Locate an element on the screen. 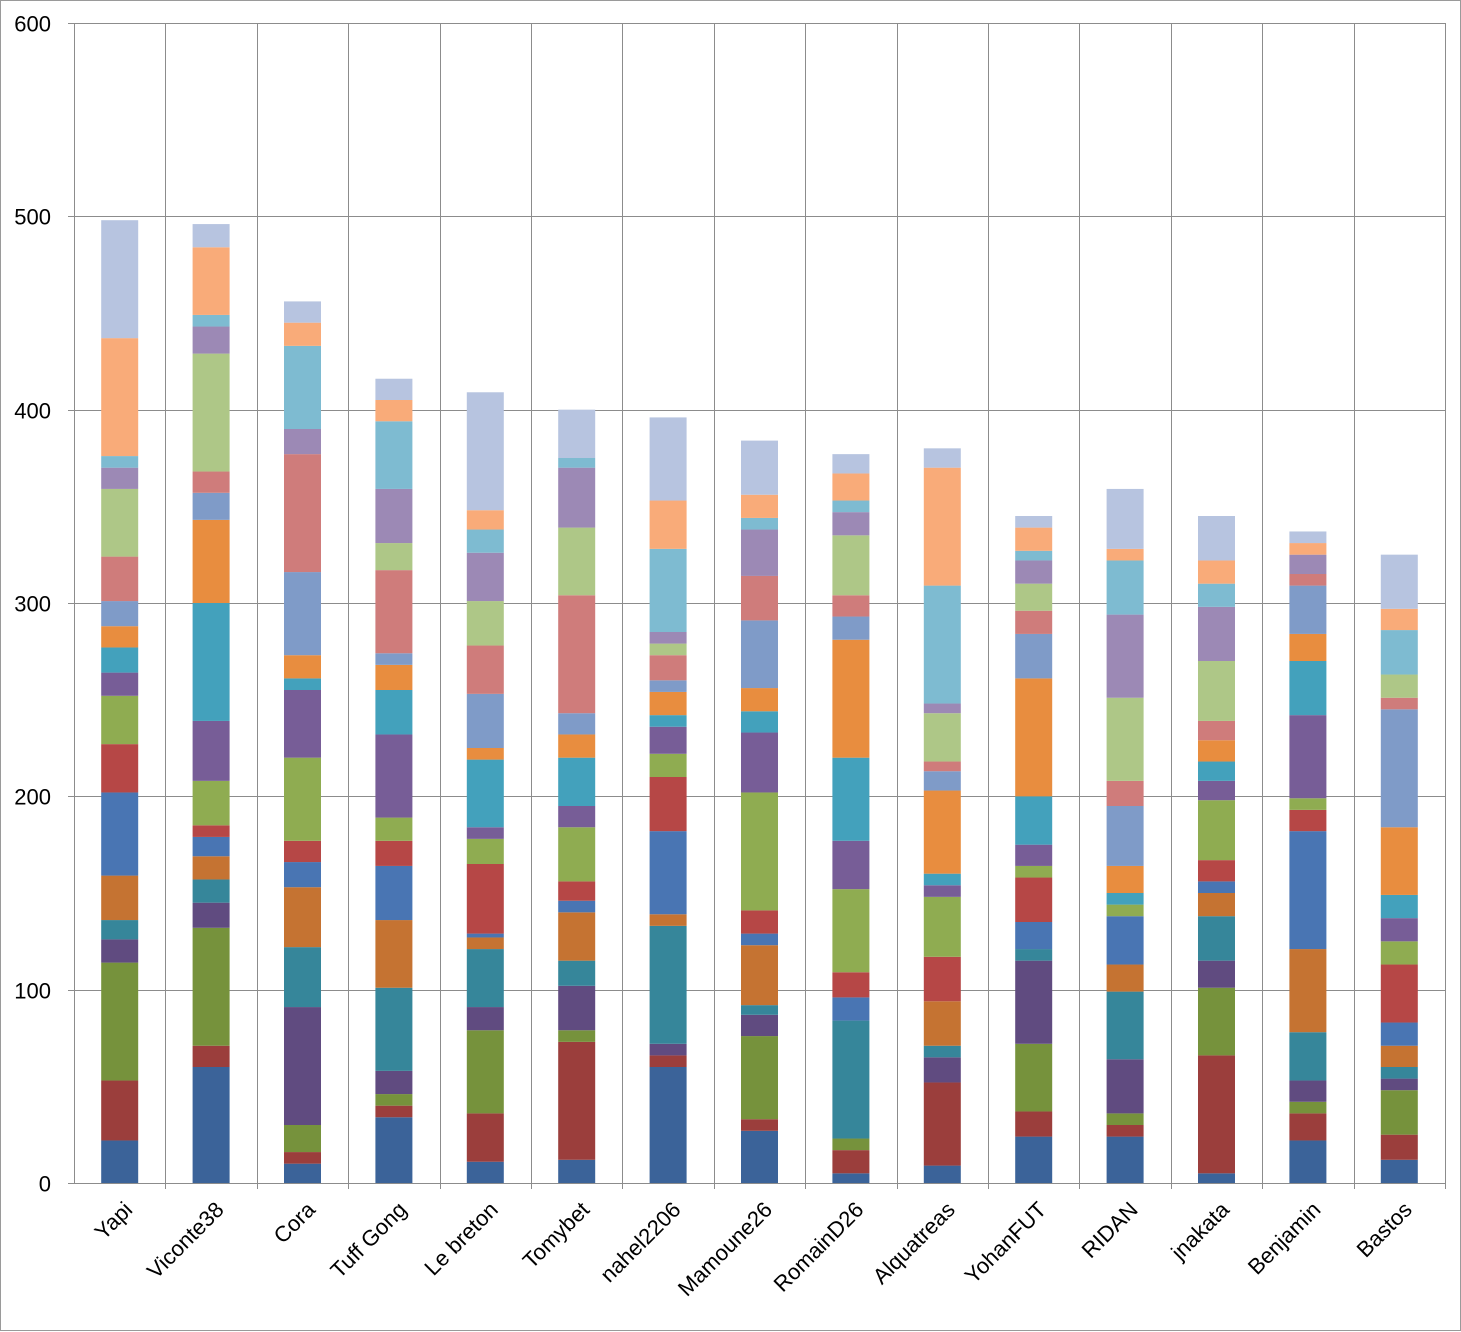 This screenshot has height=1332, width=1461. x-category-label: Viconte38 is located at coordinates (185, 1240).